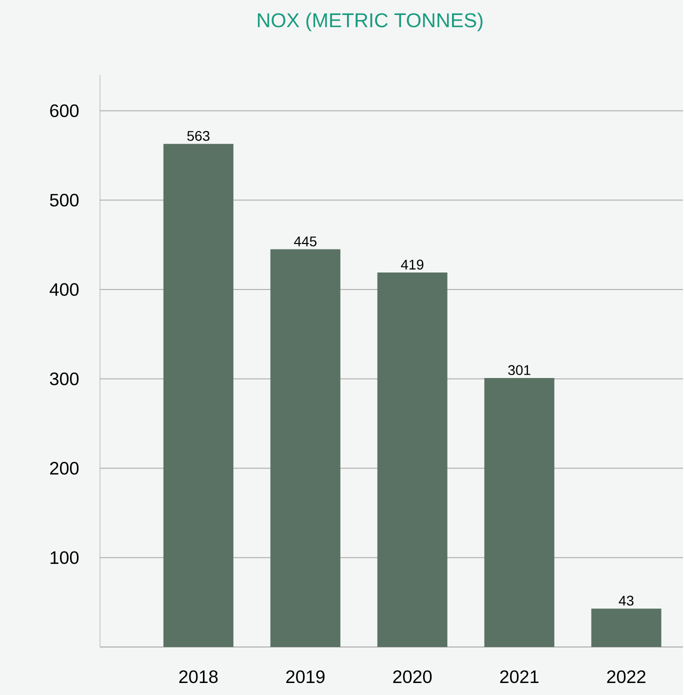 The height and width of the screenshot is (695, 684). Describe the element at coordinates (626, 601) in the screenshot. I see `data-label: 43` at that location.